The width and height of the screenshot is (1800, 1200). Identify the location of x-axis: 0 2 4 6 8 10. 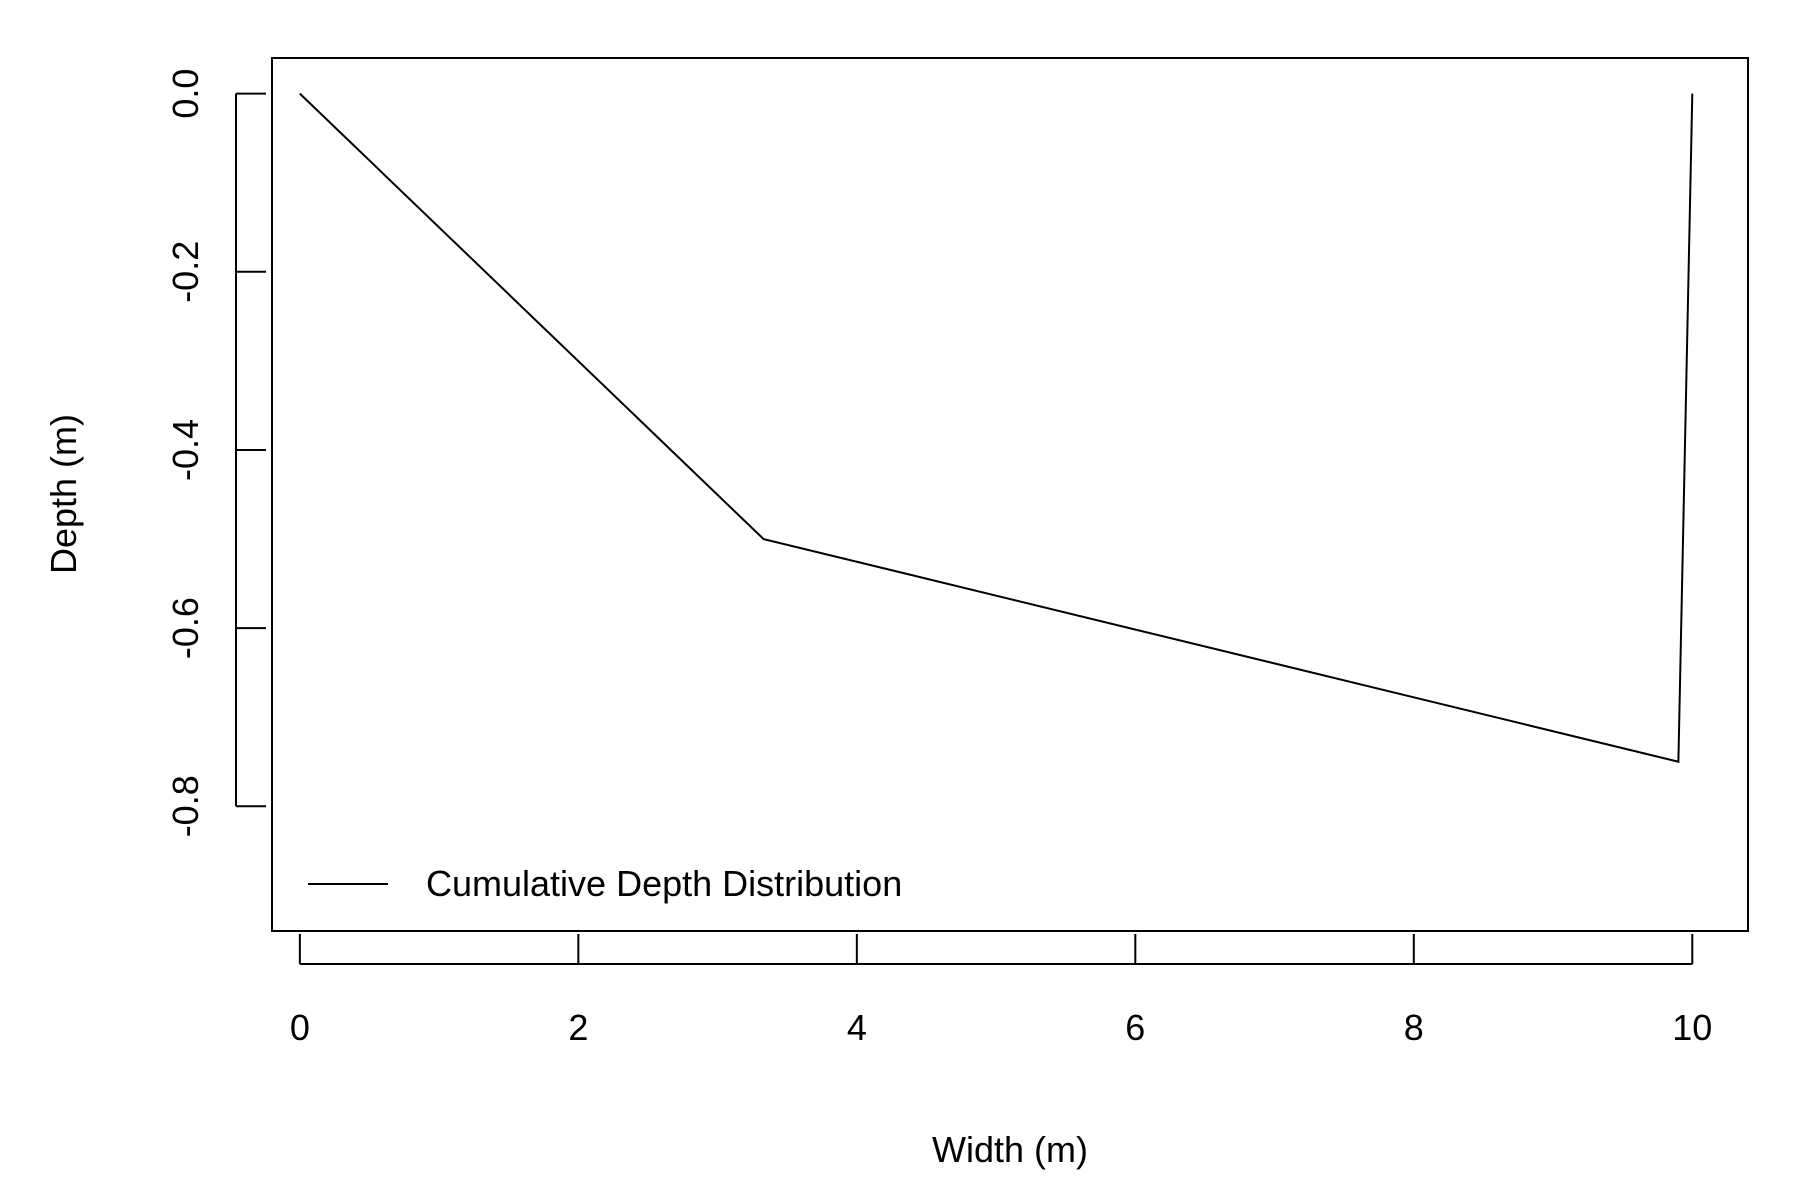
(1001, 991).